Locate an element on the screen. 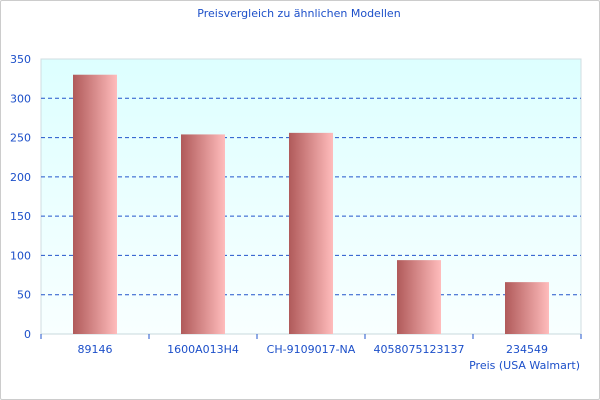 This screenshot has width=600, height=400. y-tick-label: 150 is located at coordinates (20, 216).